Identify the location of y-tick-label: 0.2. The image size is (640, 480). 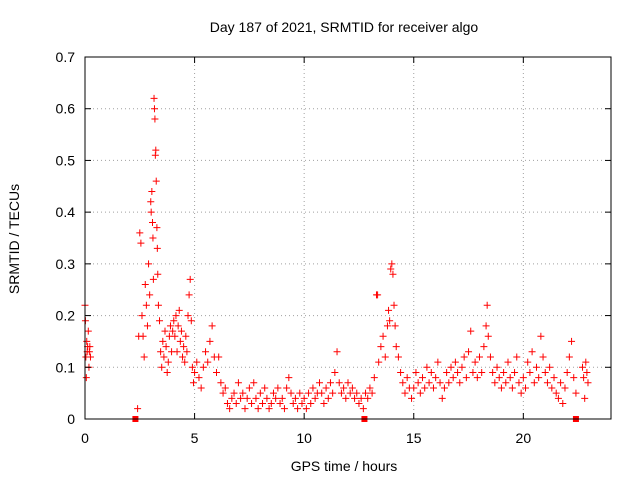
(66, 316).